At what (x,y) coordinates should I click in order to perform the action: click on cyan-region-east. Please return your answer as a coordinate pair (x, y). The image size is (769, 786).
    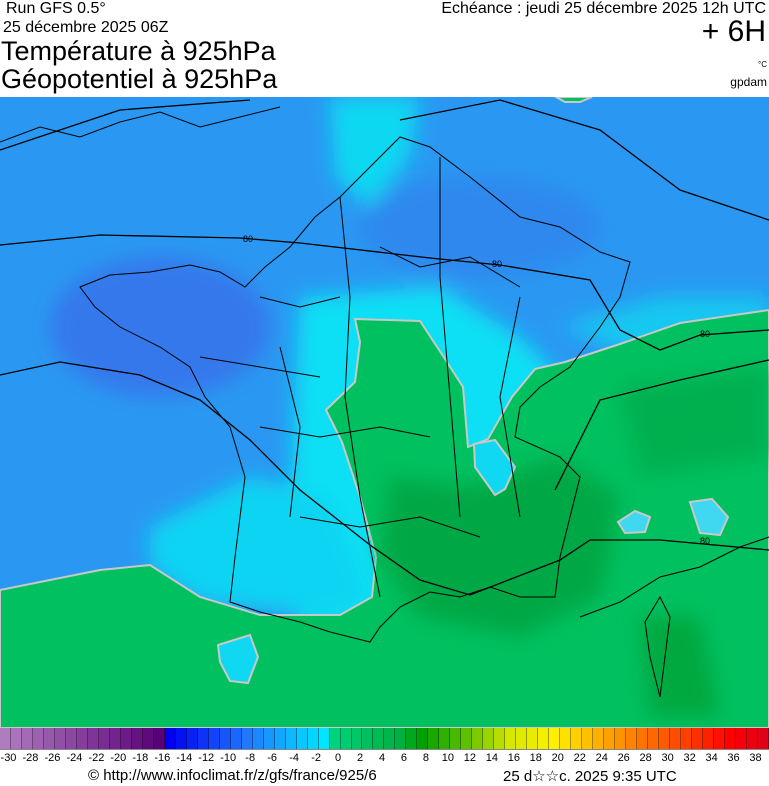
    Looking at the image, I should click on (664, 327).